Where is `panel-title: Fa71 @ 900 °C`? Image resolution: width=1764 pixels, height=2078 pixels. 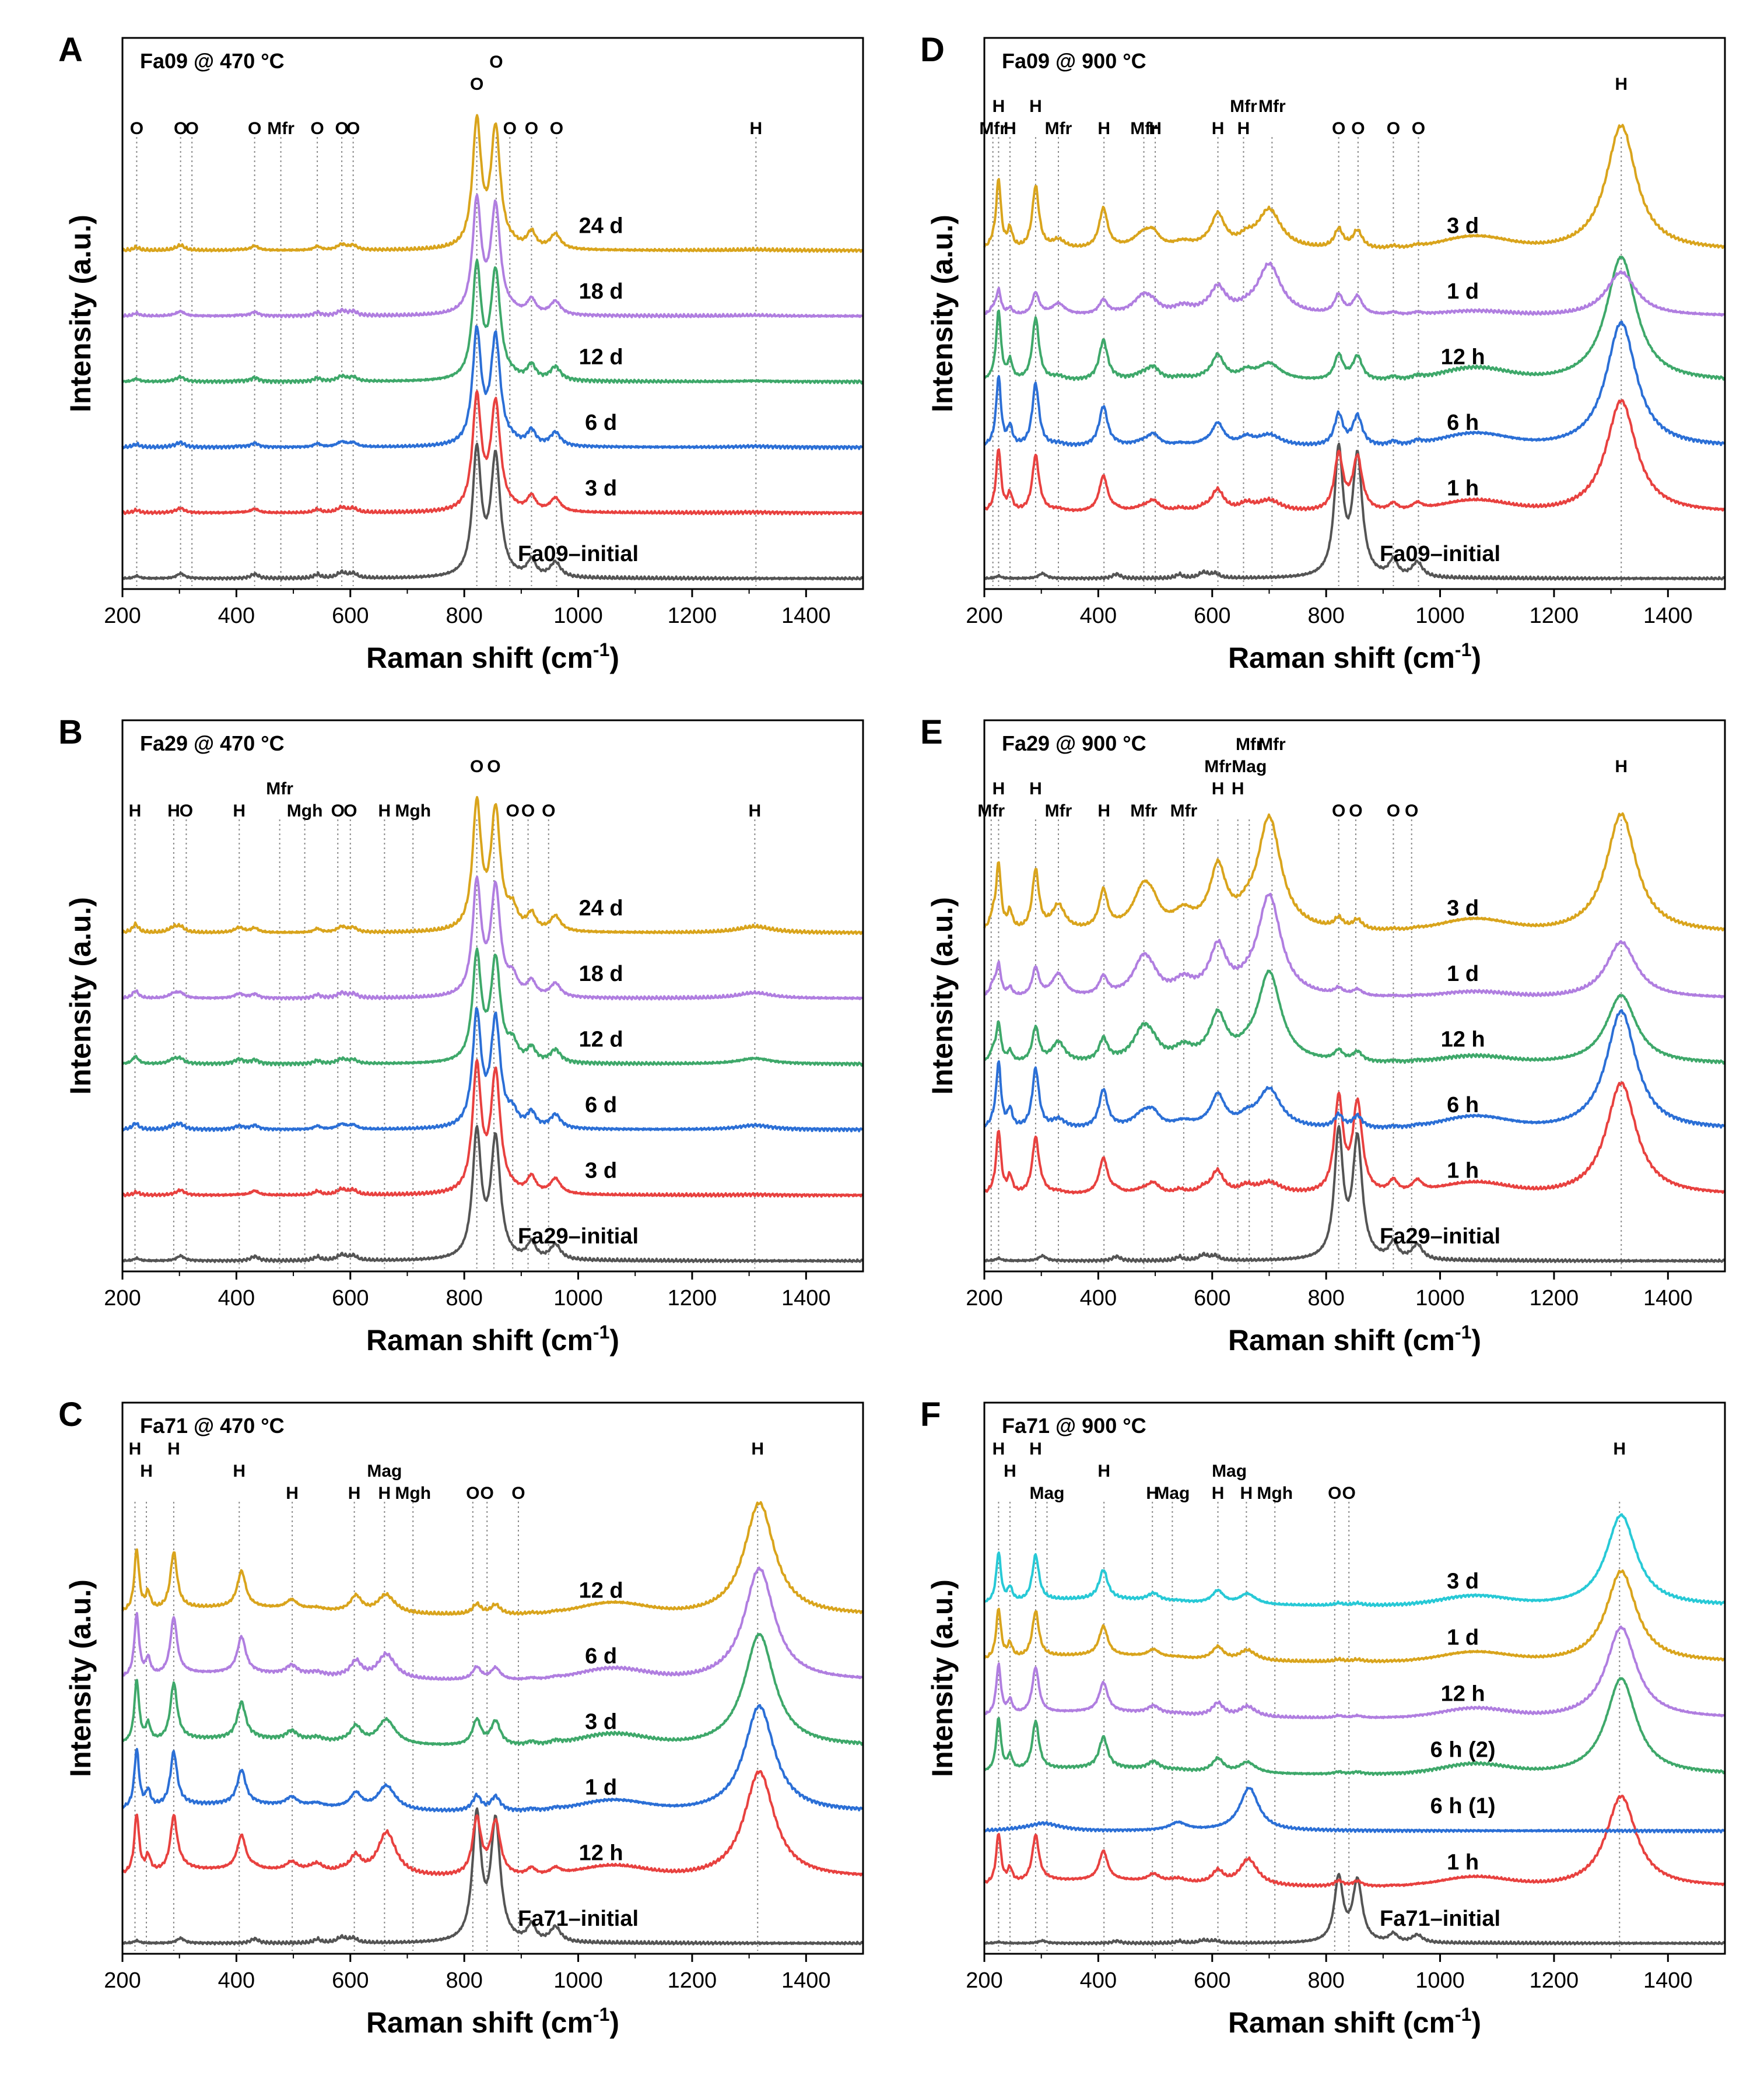
panel-title: Fa71 @ 900 °C is located at coordinates (1074, 1426).